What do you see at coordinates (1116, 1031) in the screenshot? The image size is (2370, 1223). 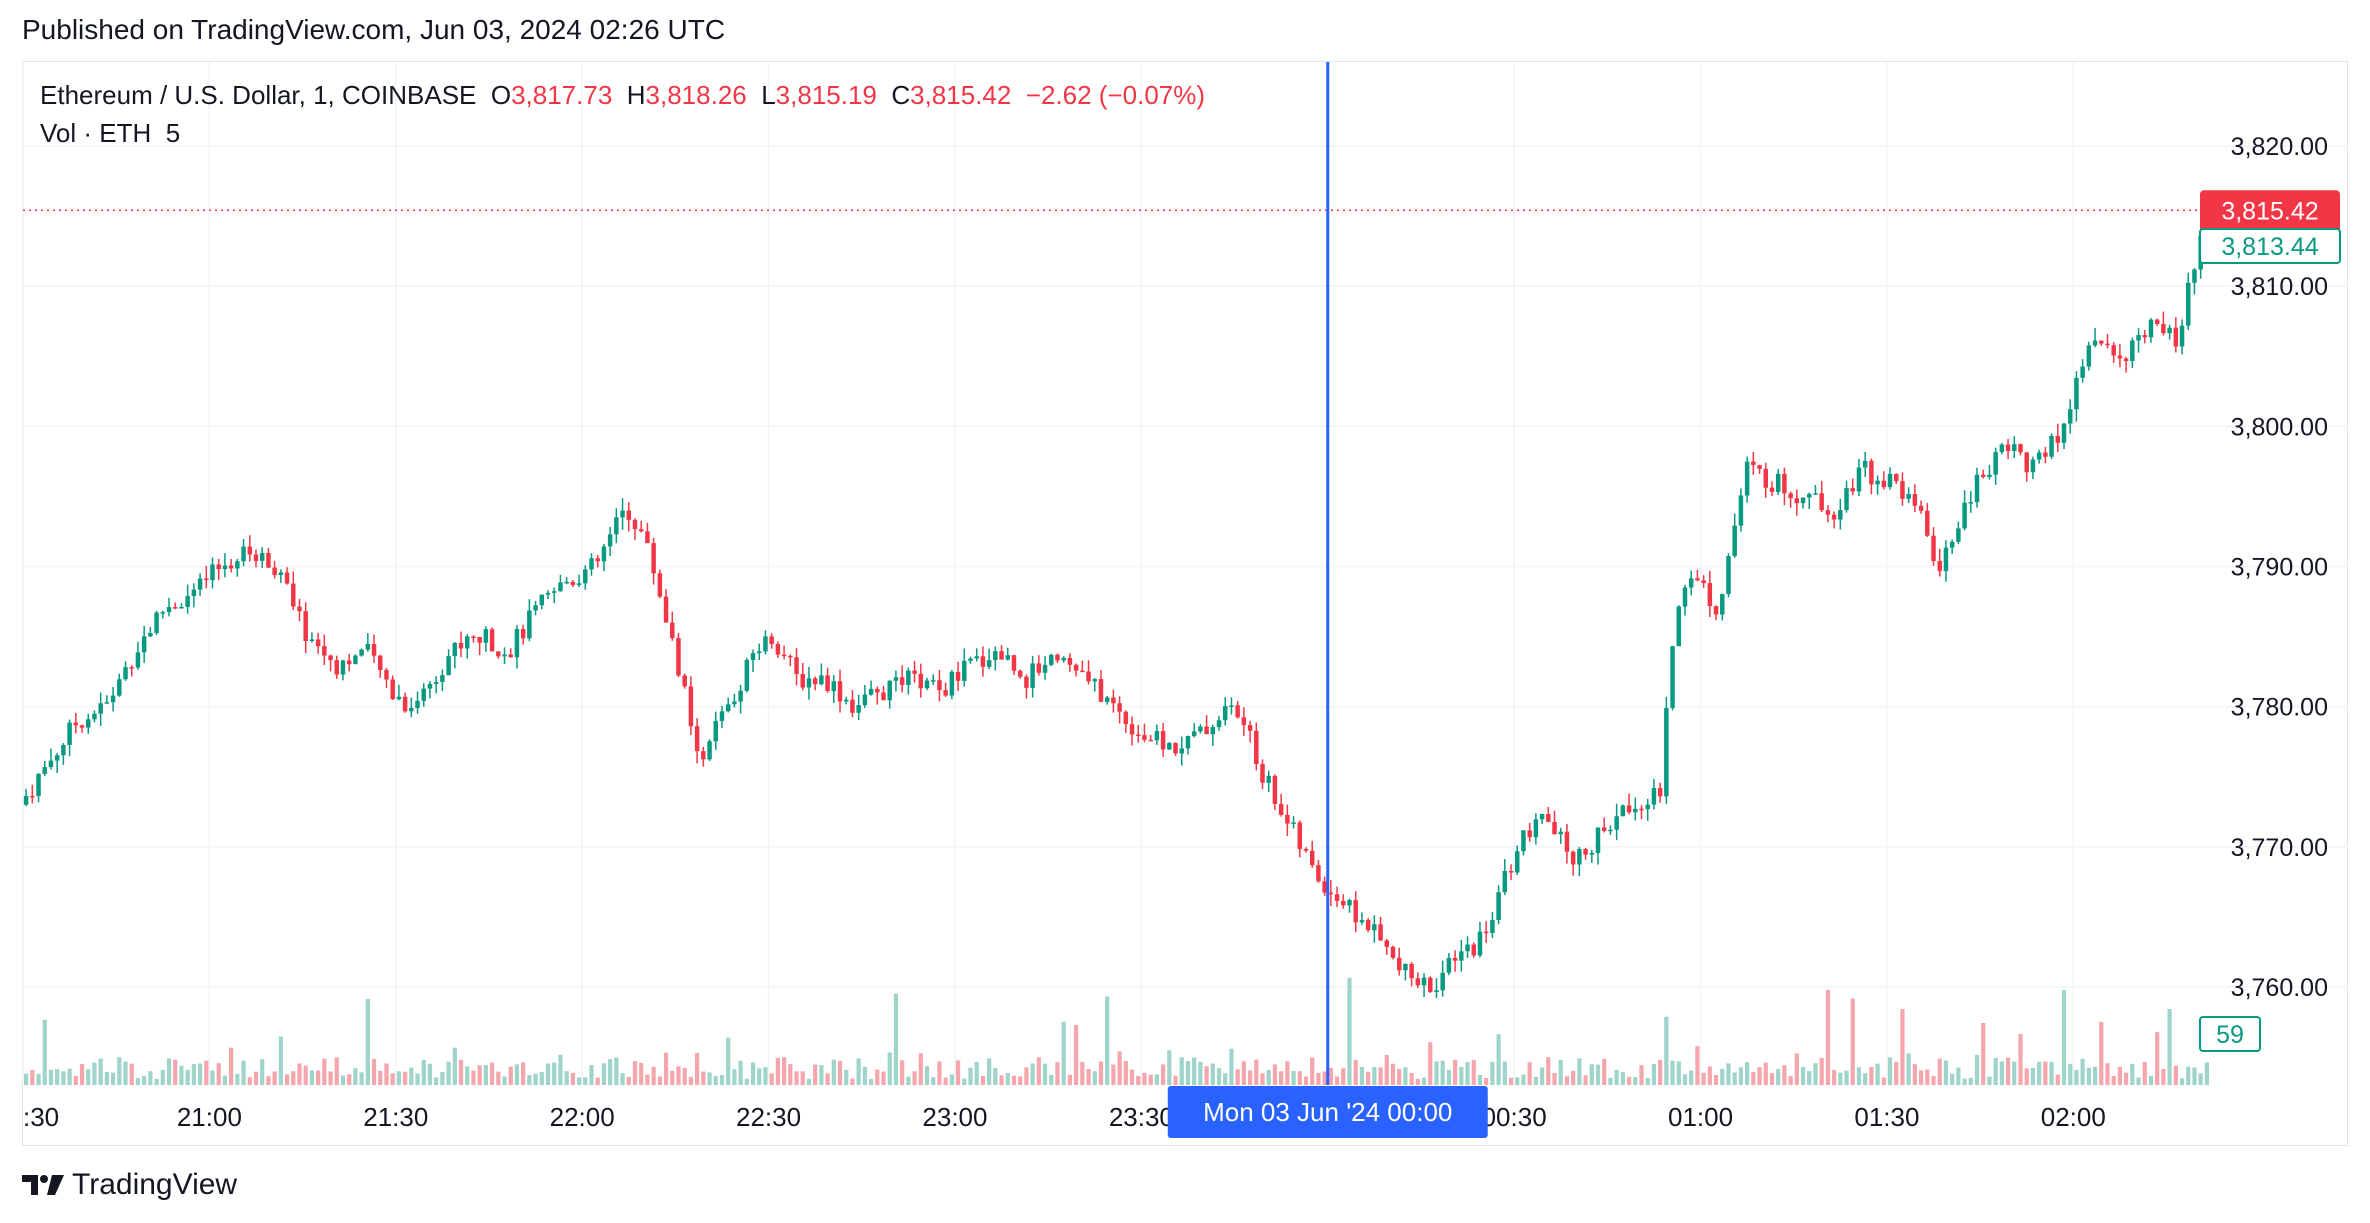 I see `volume-bars` at bounding box center [1116, 1031].